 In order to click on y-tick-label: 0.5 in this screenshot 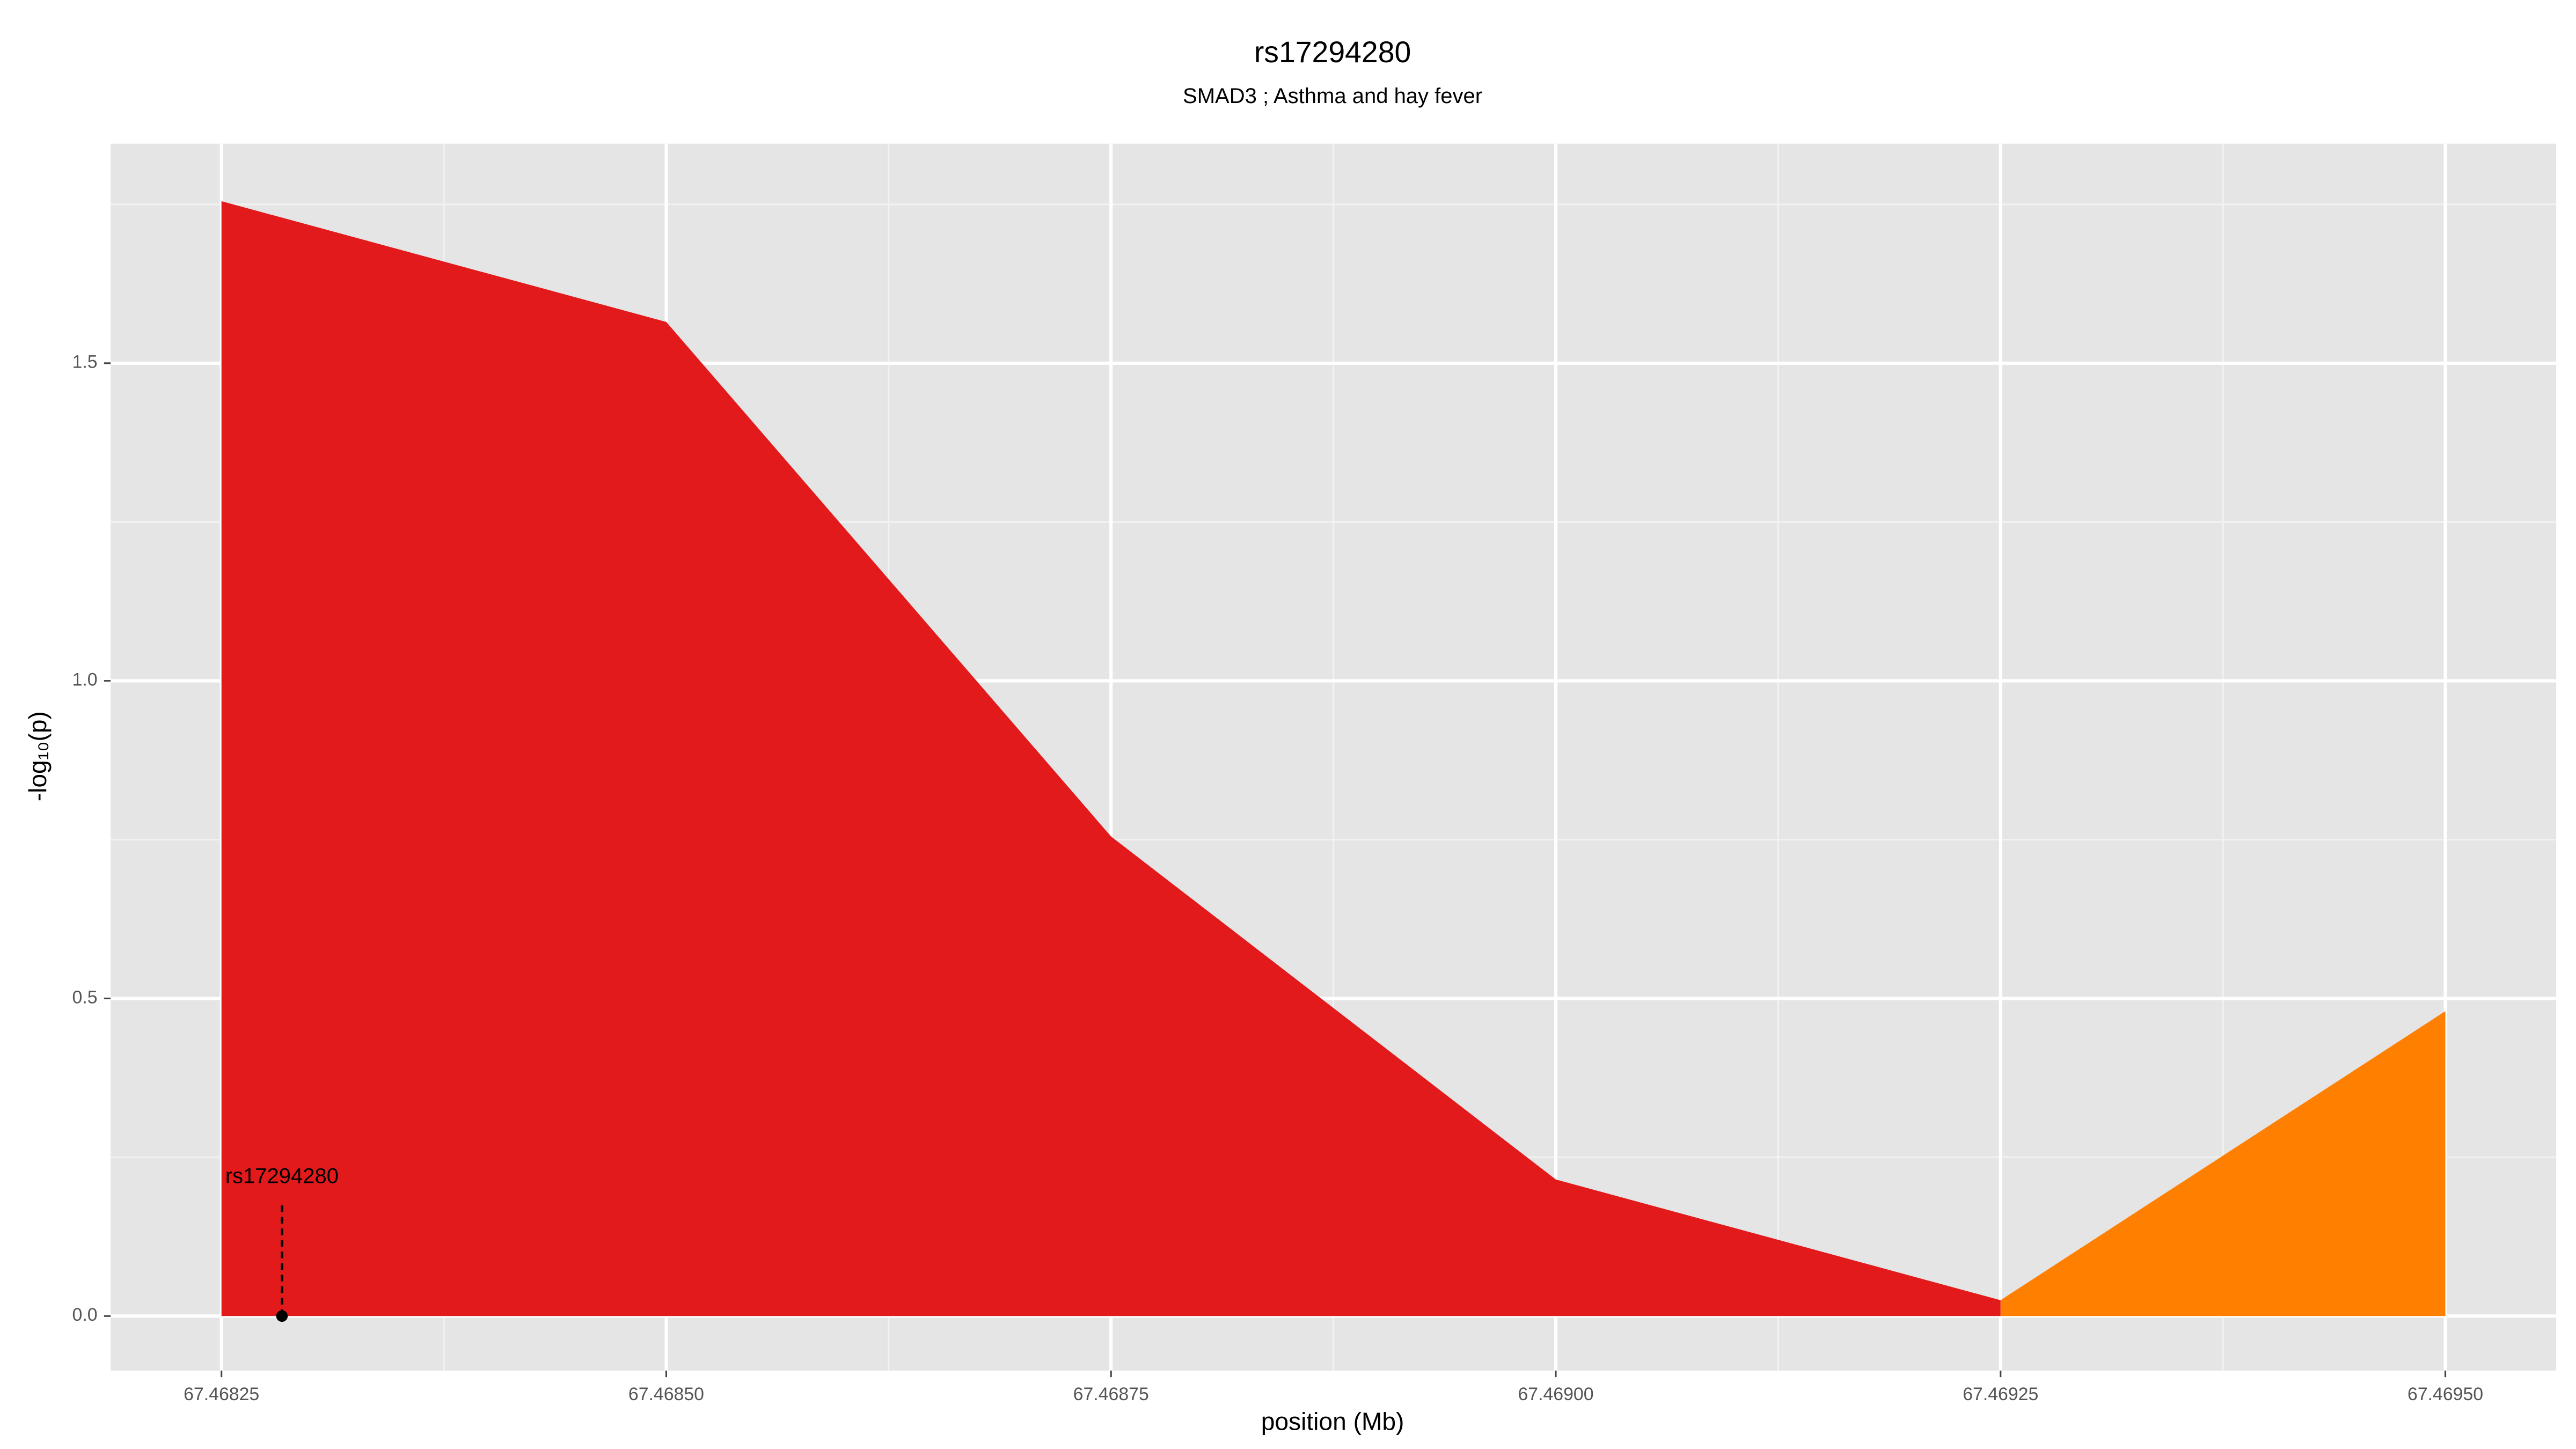, I will do `click(85, 997)`.